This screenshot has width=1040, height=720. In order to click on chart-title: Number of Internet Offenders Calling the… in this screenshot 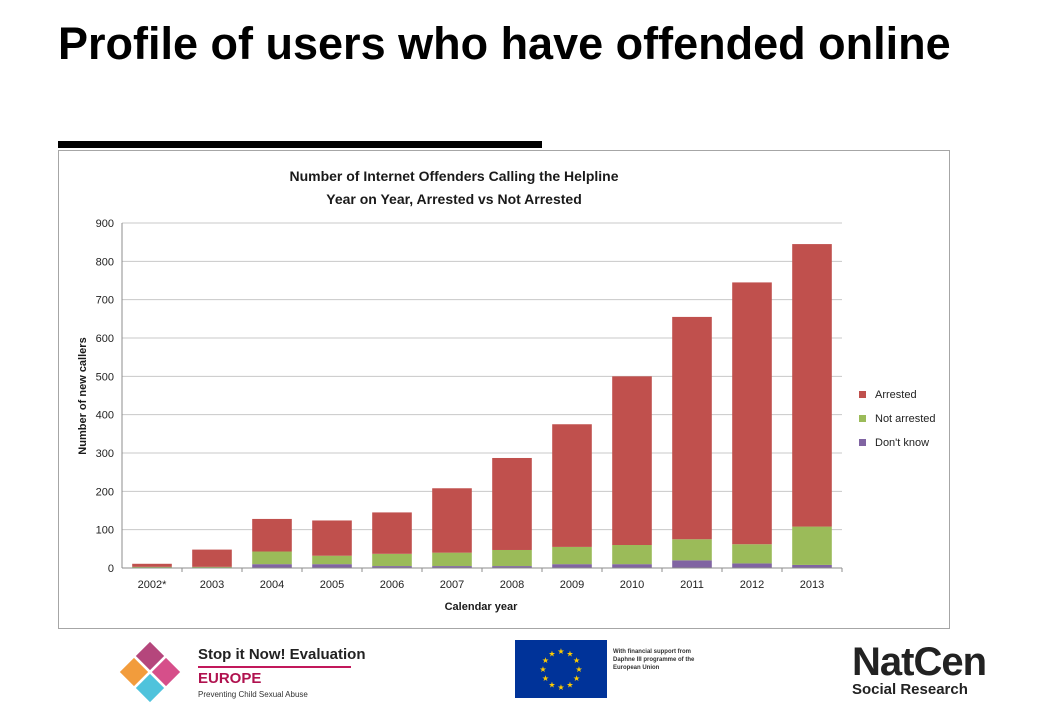, I will do `click(453, 176)`.